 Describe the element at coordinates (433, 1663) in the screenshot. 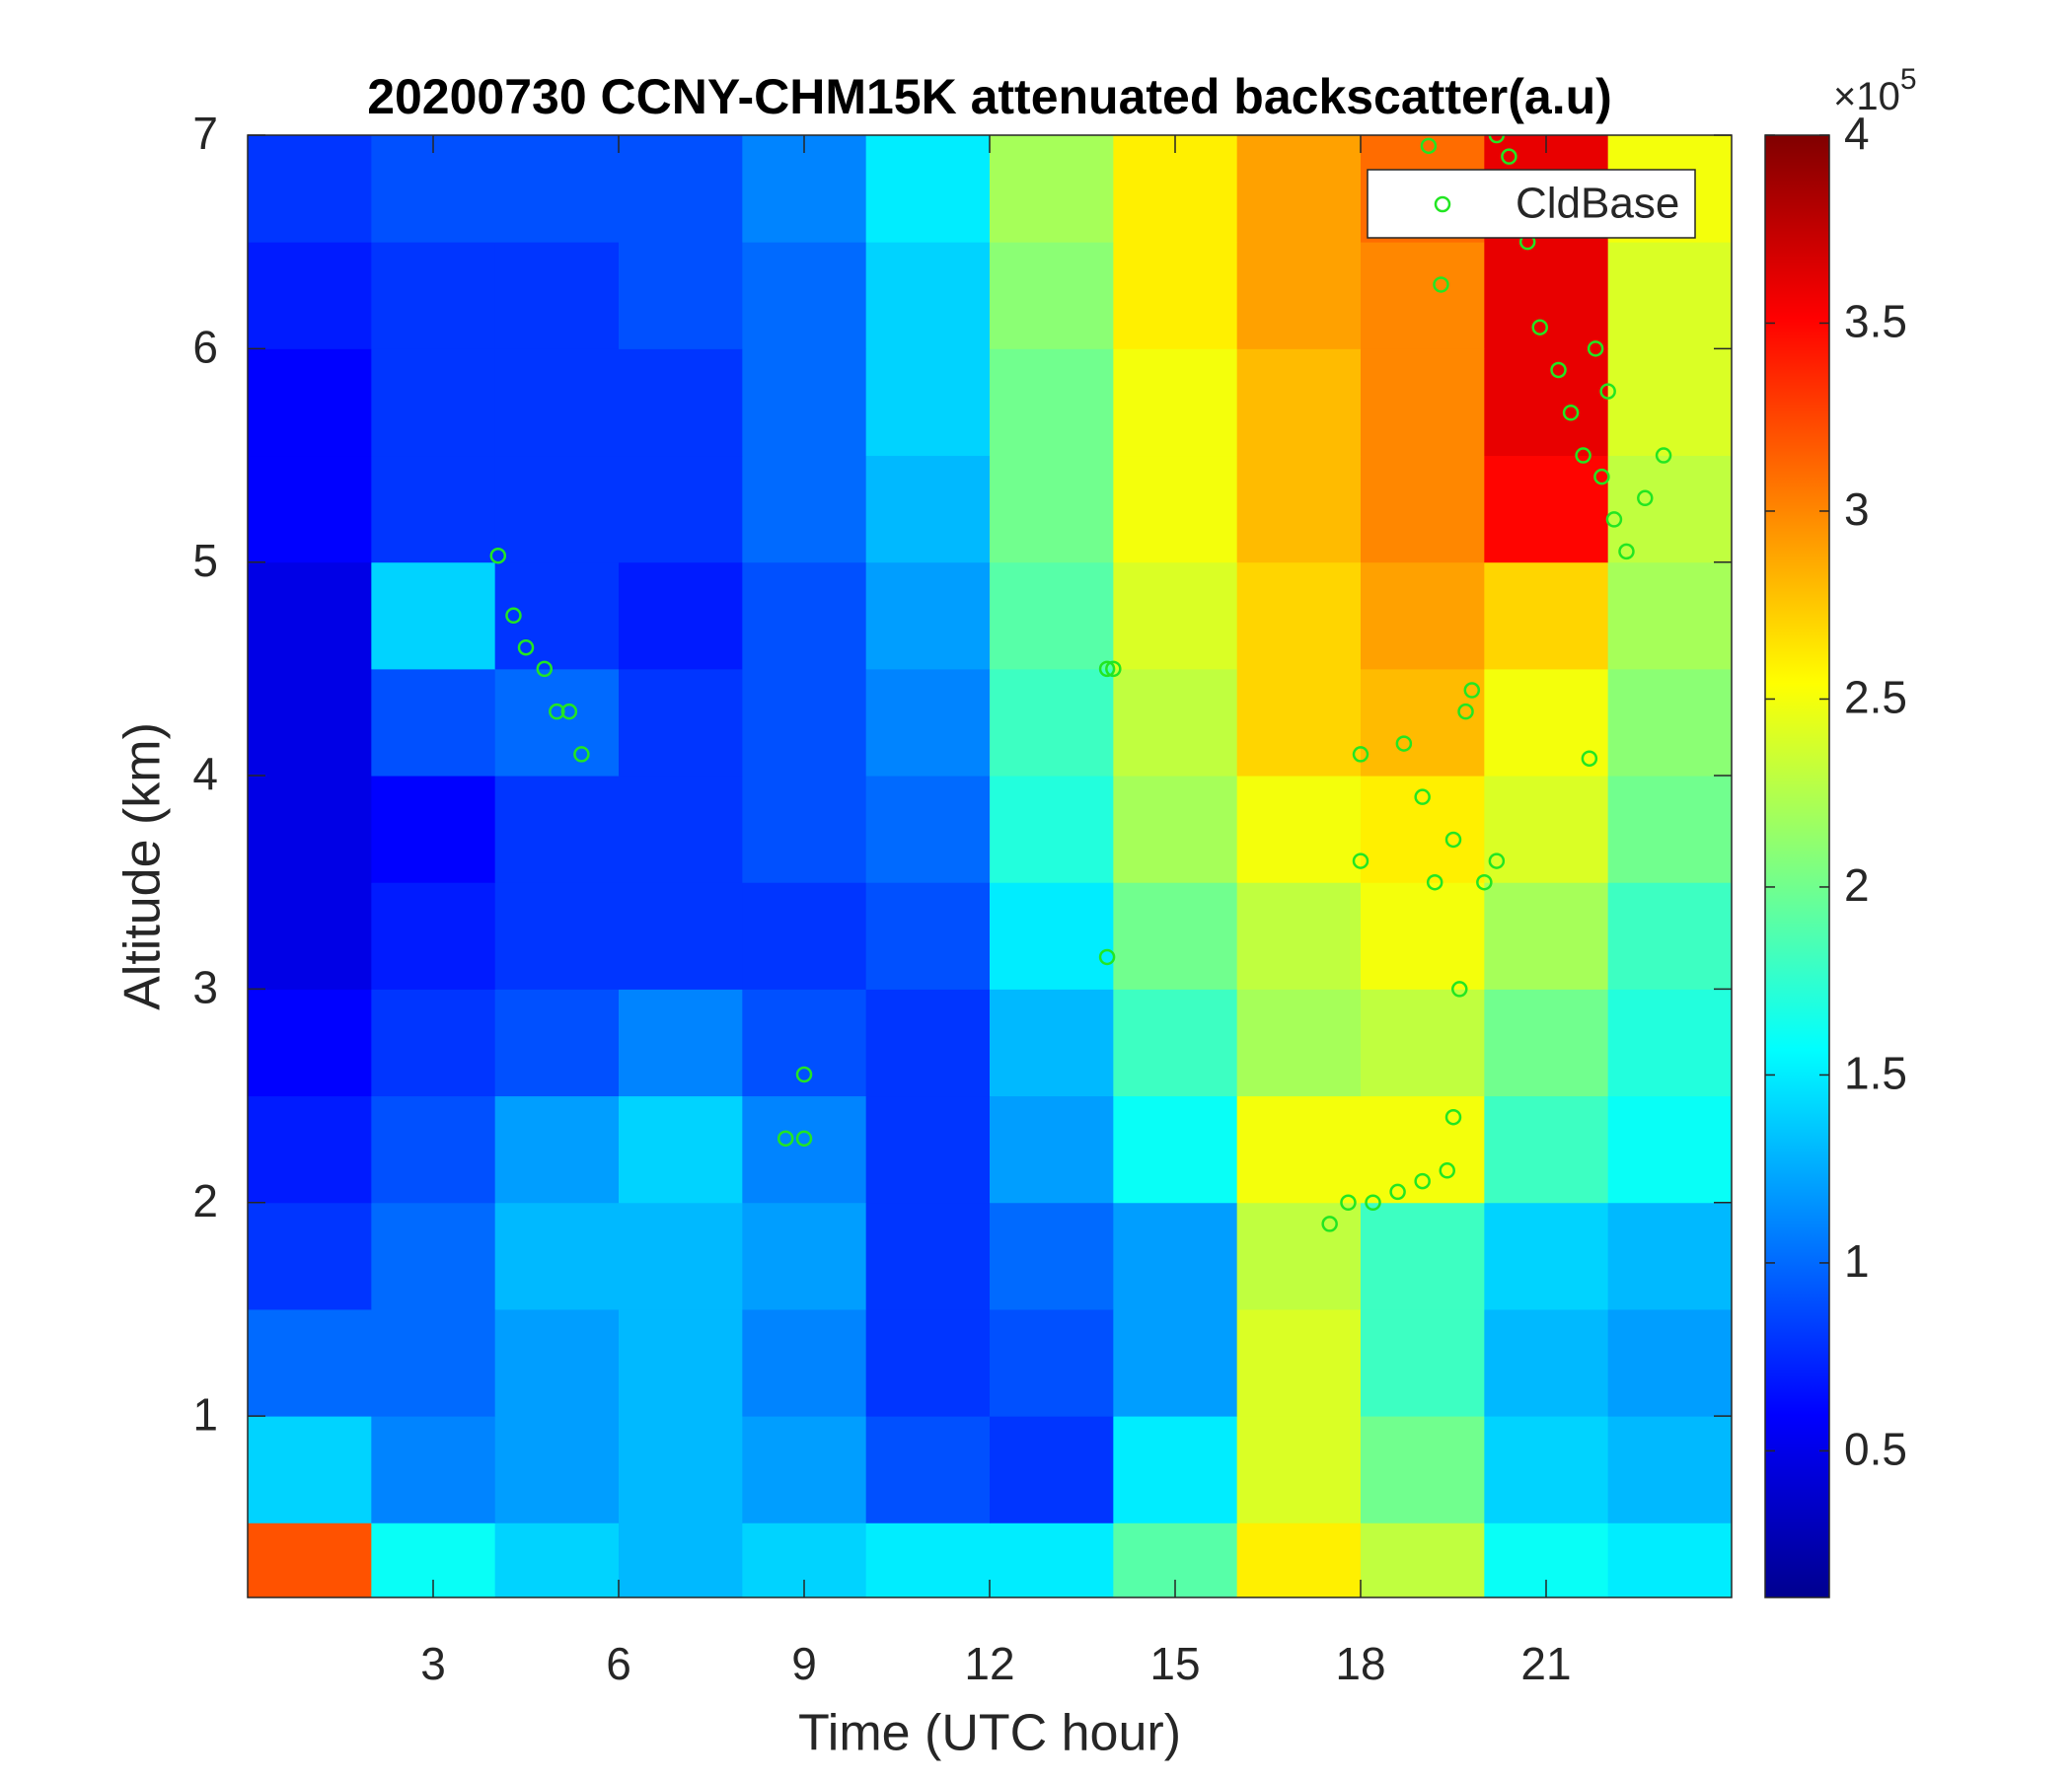

I see `x-tick-label: 3` at that location.